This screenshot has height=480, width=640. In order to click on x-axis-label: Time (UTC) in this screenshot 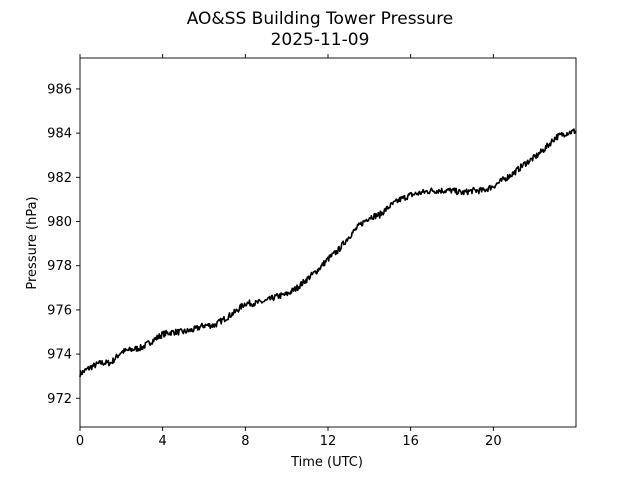, I will do `click(326, 462)`.